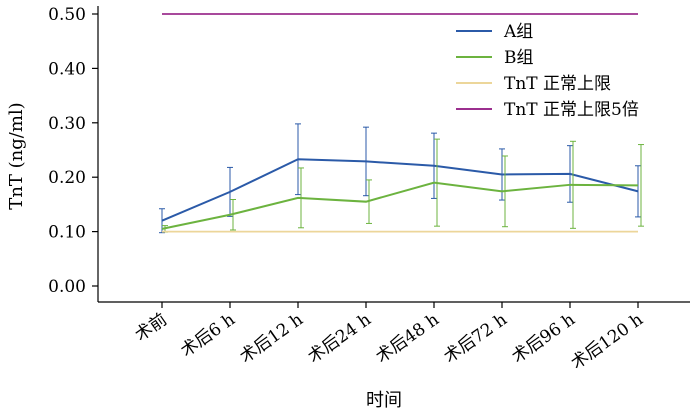 Image resolution: width=700 pixels, height=414 pixels. What do you see at coordinates (151, 328) in the screenshot?
I see `x-tick-label: 术前` at bounding box center [151, 328].